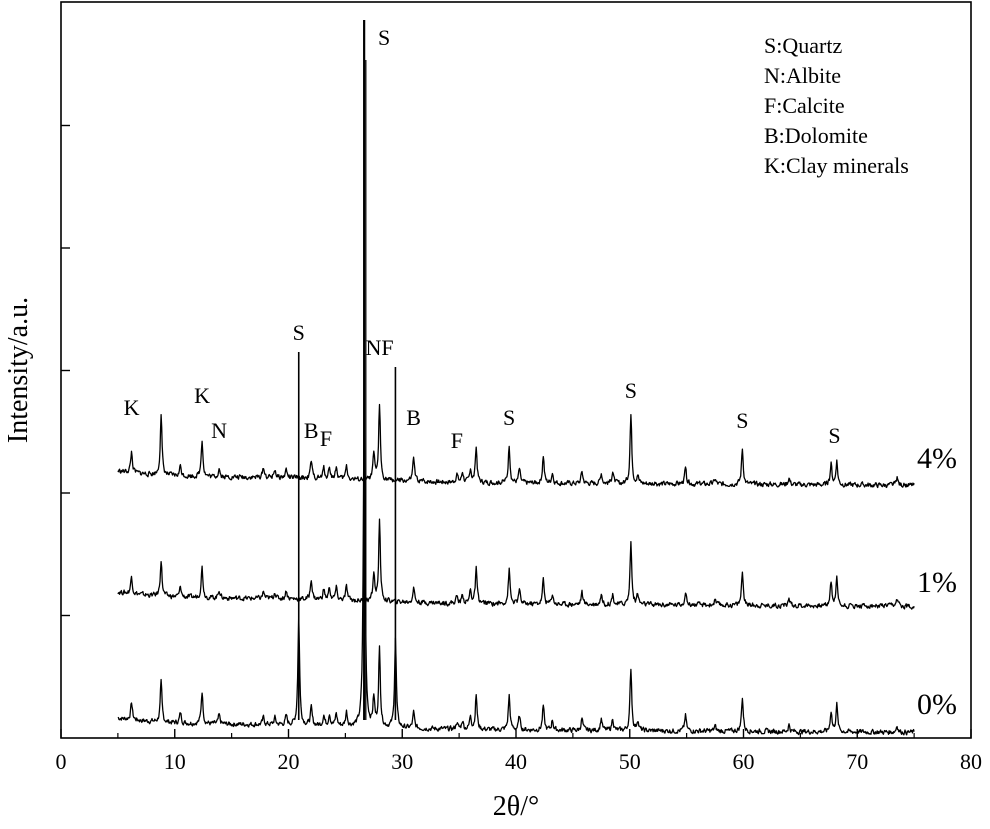  What do you see at coordinates (516, 761) in the screenshot?
I see `x-tick-label: 40` at bounding box center [516, 761].